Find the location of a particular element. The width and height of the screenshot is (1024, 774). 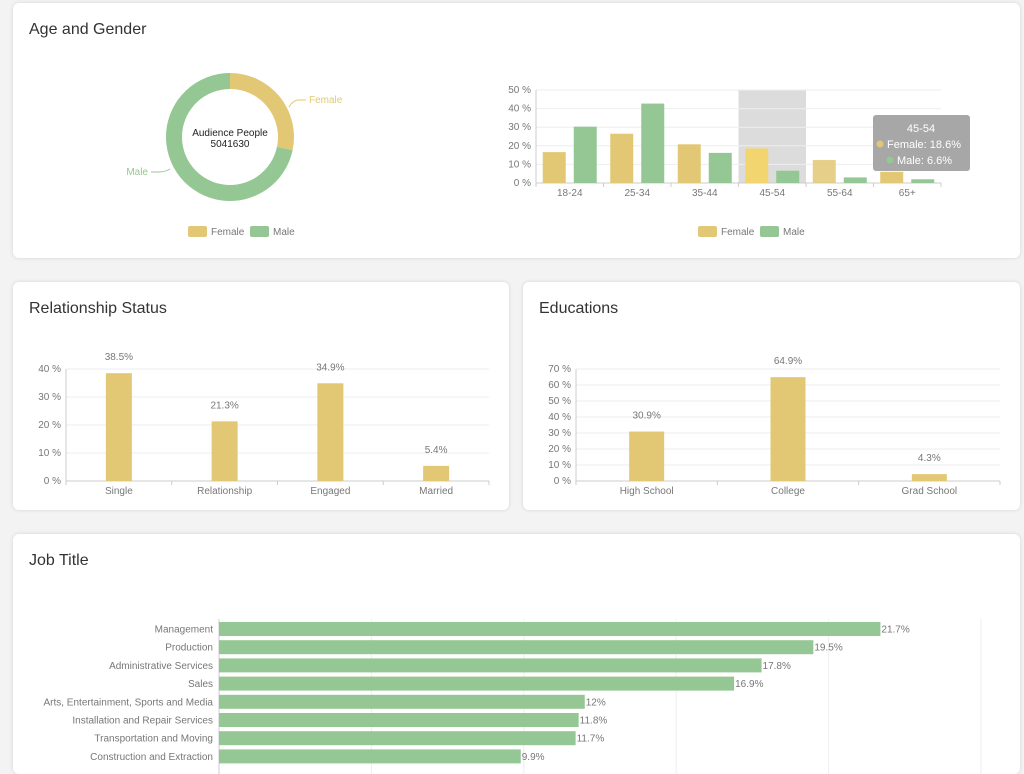

age-y-tick-label: 20 % is located at coordinates (519, 146).